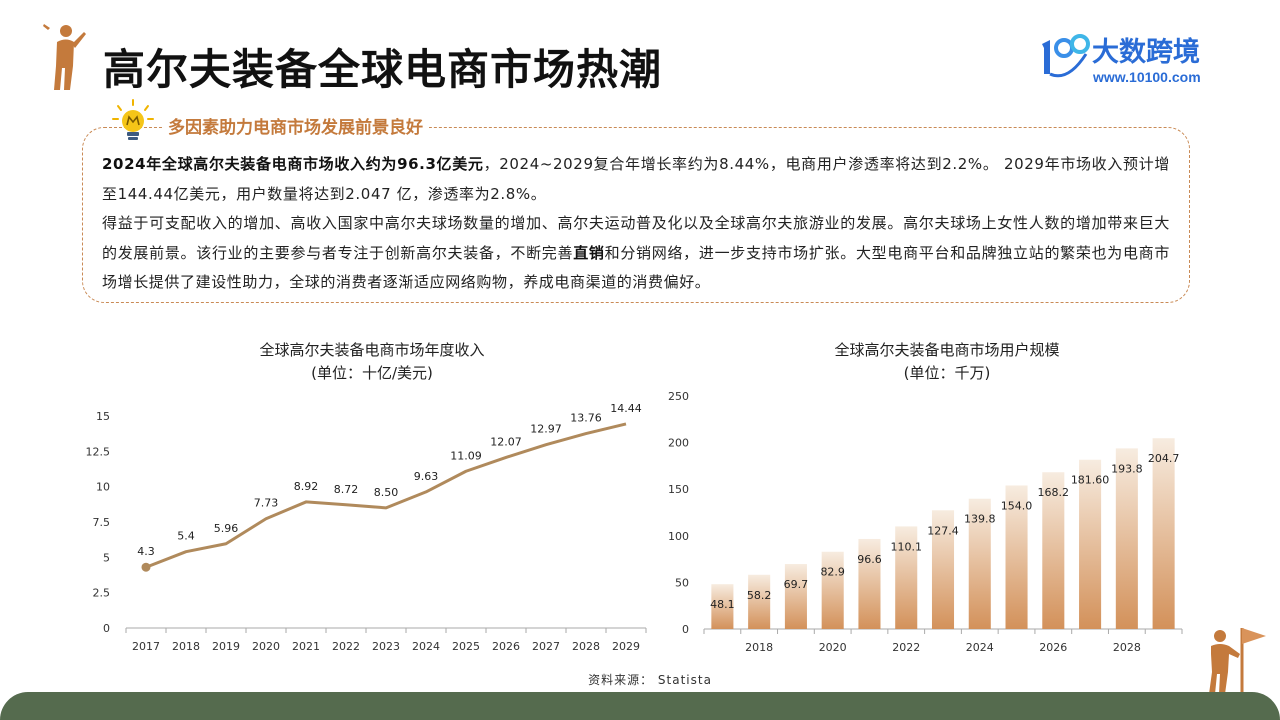 The height and width of the screenshot is (720, 1280). What do you see at coordinates (869, 559) in the screenshot?
I see `users-data-label: 96.6` at bounding box center [869, 559].